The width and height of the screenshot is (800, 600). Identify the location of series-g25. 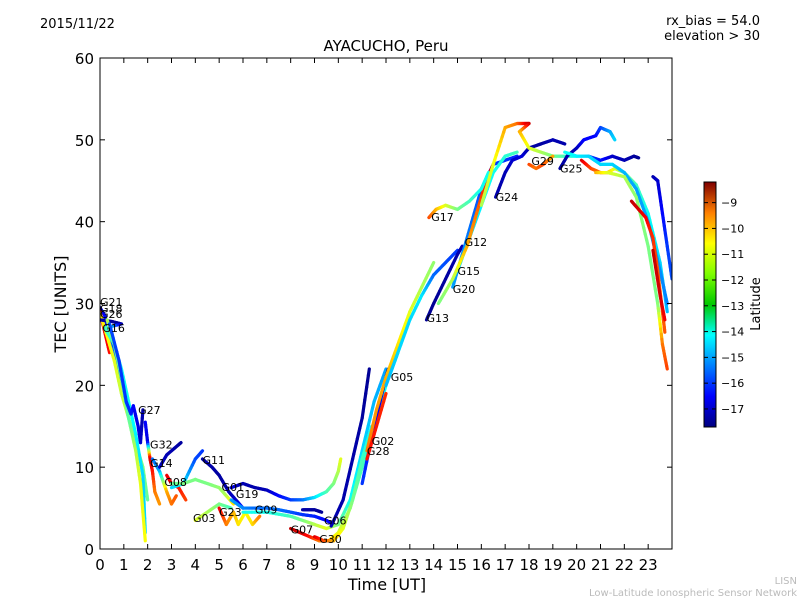
(587, 148).